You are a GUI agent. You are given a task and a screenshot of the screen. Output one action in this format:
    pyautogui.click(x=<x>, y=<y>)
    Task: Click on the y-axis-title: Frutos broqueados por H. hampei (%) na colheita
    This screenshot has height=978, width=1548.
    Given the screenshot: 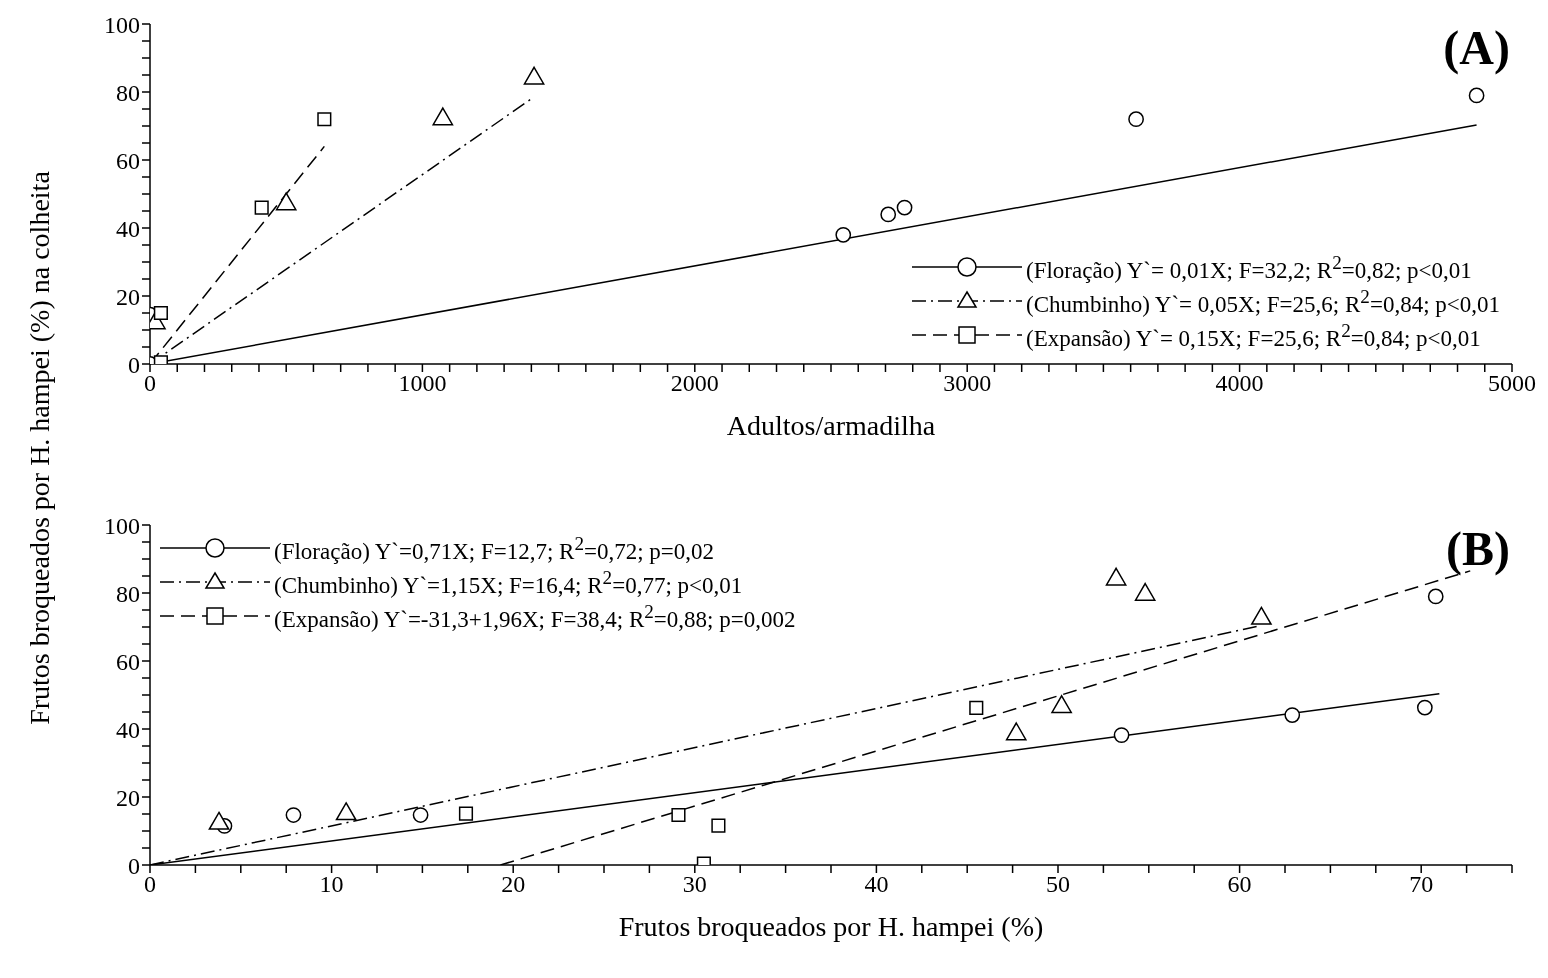 What is the action you would take?
    pyautogui.click(x=40, y=448)
    